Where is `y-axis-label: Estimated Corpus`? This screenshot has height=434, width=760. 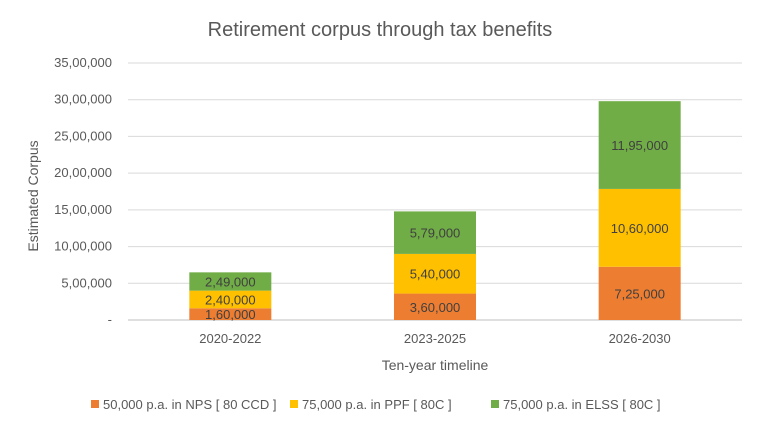
y-axis-label: Estimated Corpus is located at coordinates (33, 195).